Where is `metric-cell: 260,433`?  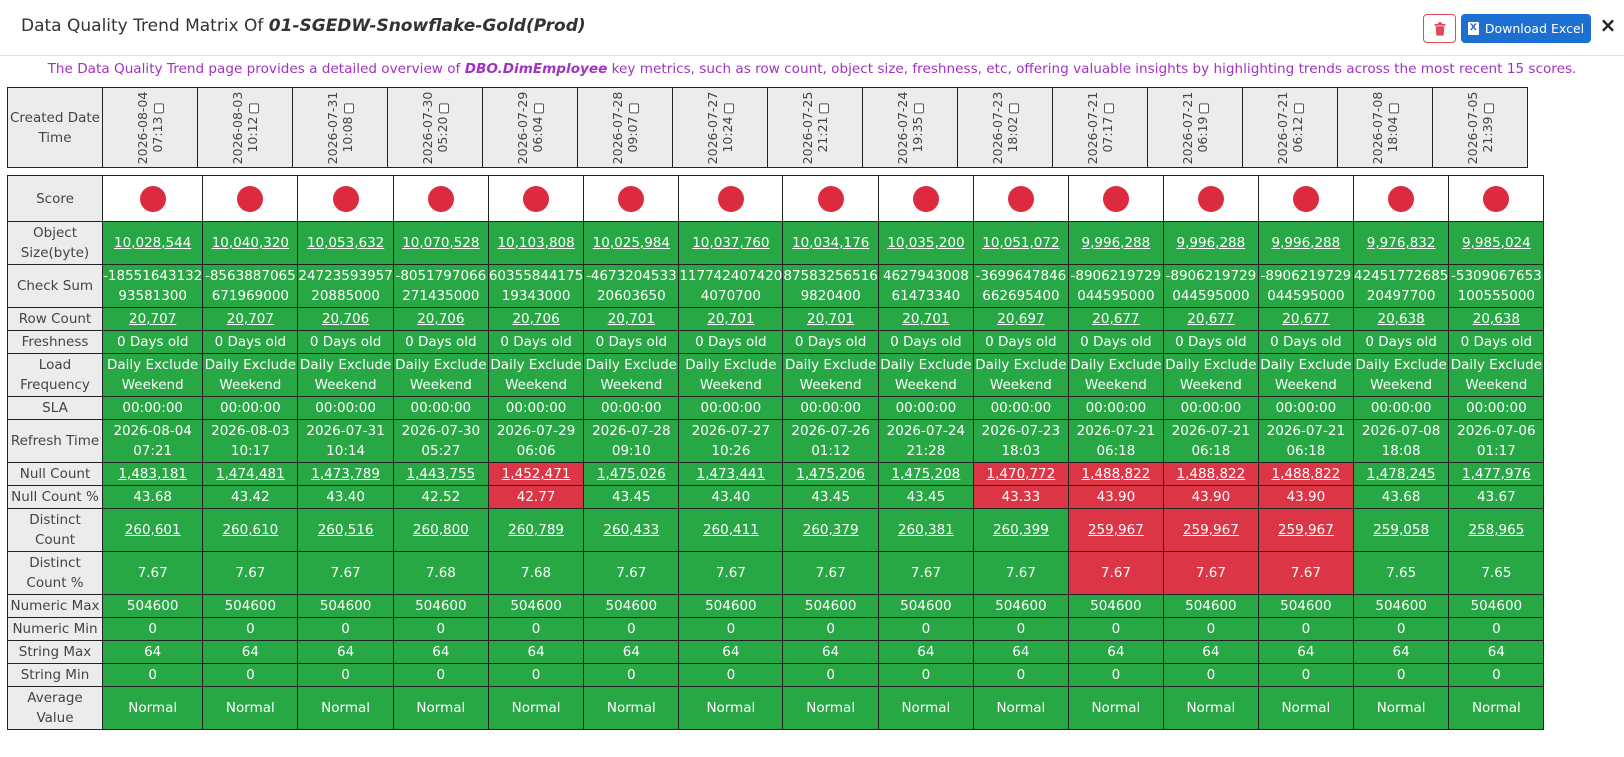 metric-cell: 260,433 is located at coordinates (631, 530).